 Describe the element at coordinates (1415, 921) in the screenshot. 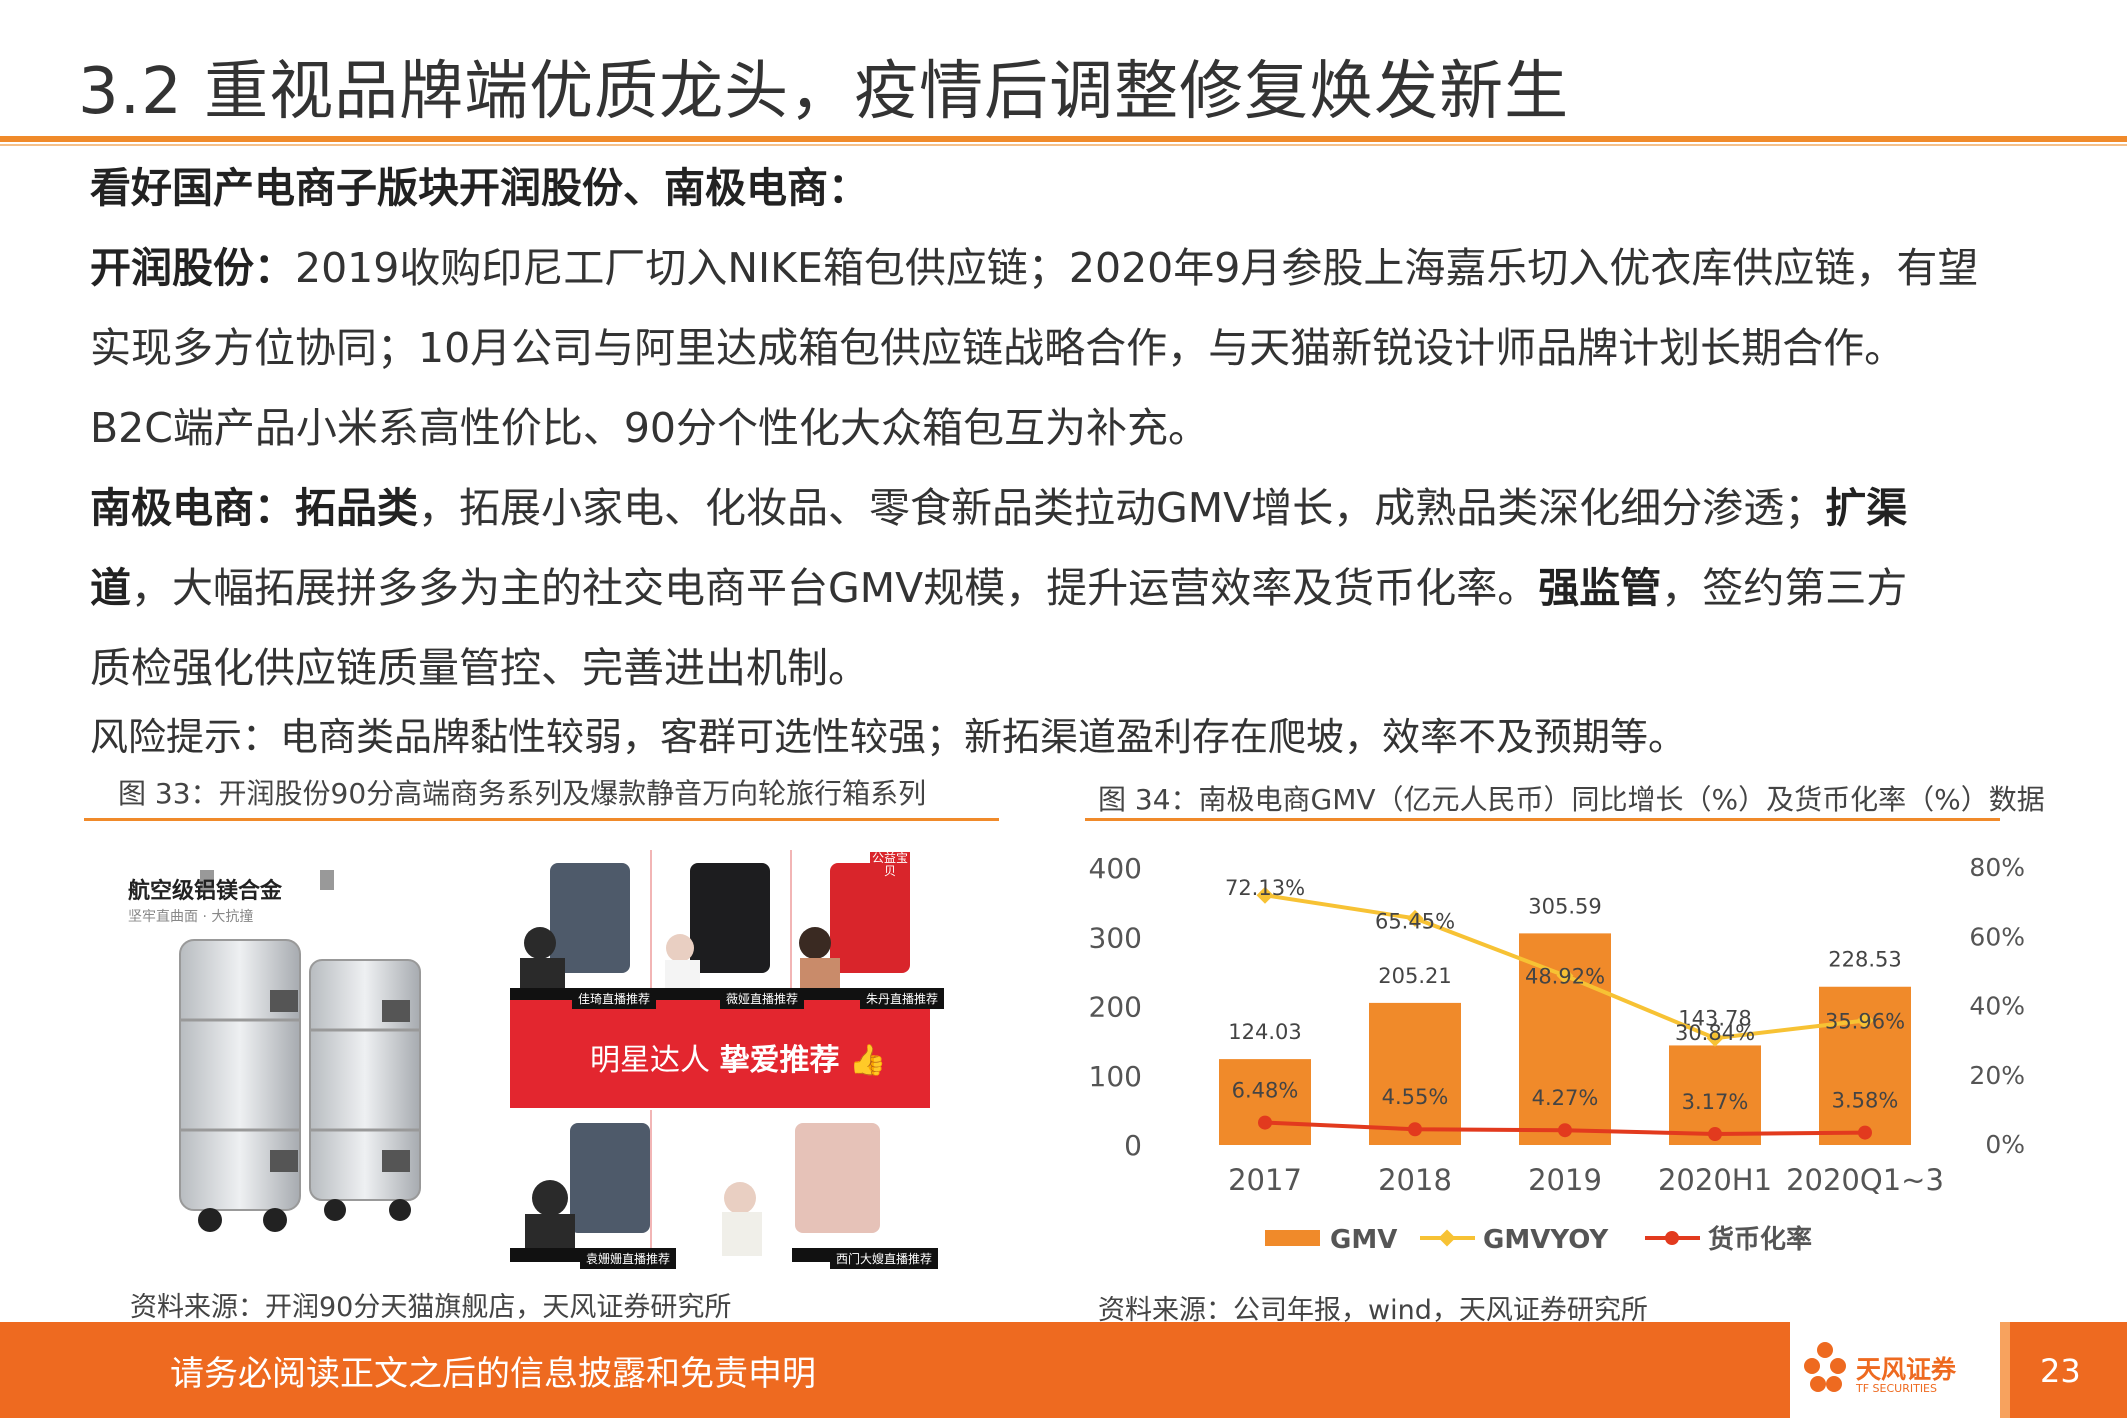

I see `yoy-label: 65.45%` at that location.